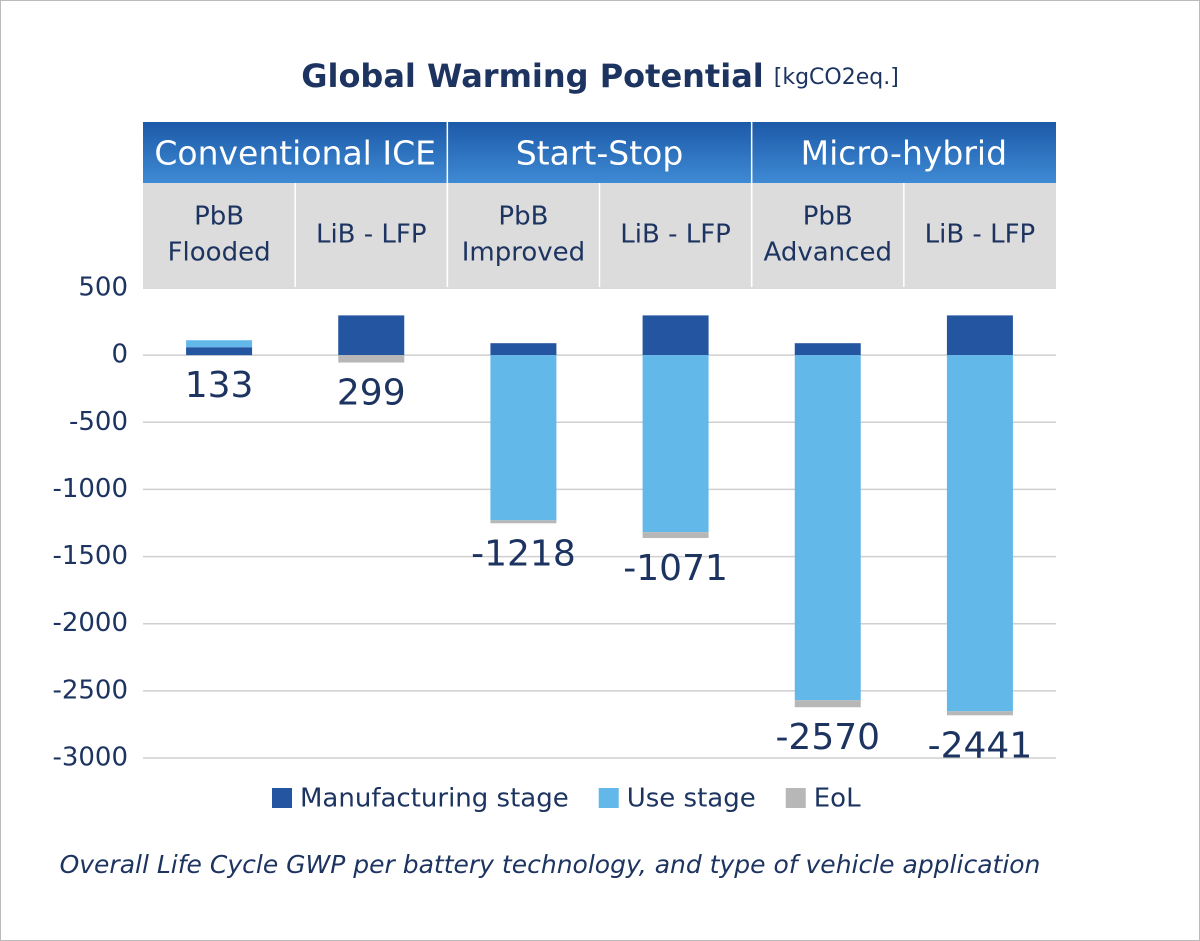 Image resolution: width=1200 pixels, height=941 pixels. Describe the element at coordinates (90, 758) in the screenshot. I see `y-tick-label: -3000` at that location.